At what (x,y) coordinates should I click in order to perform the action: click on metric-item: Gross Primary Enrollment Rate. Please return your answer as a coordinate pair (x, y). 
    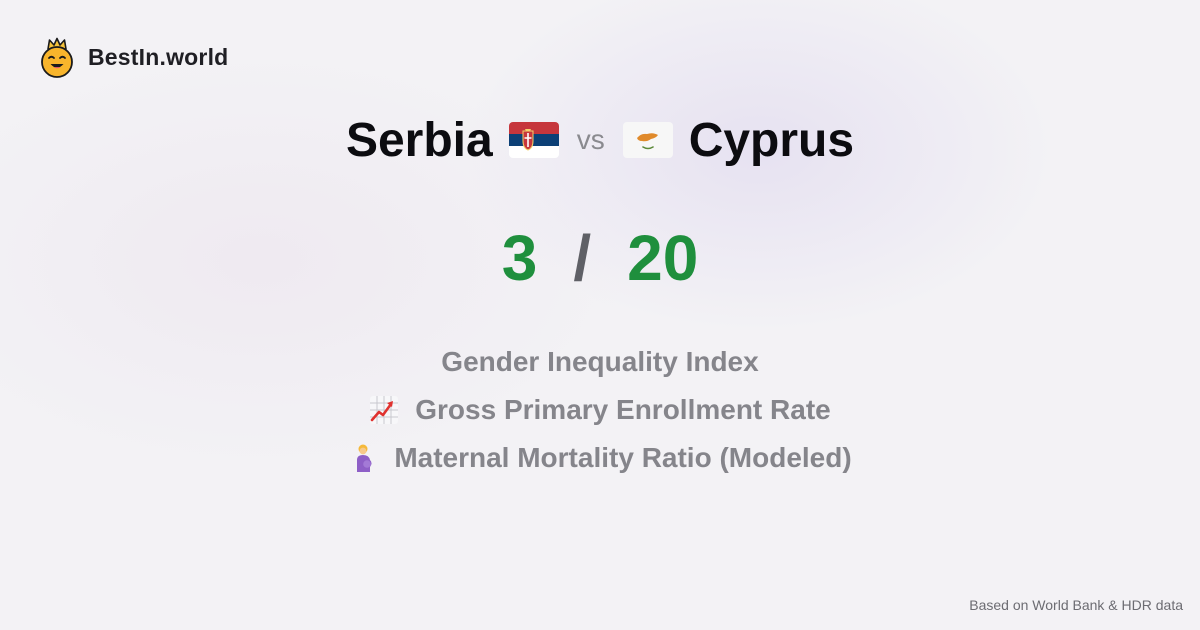
    Looking at the image, I should click on (600, 410).